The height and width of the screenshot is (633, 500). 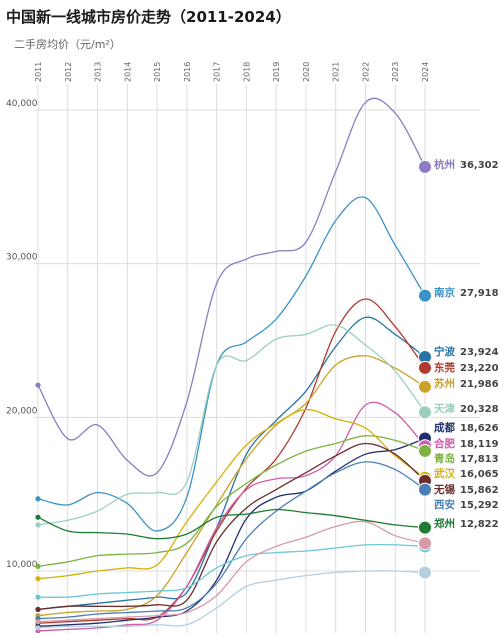 I want to click on y-tick-label: 40,000, so click(x=22, y=104).